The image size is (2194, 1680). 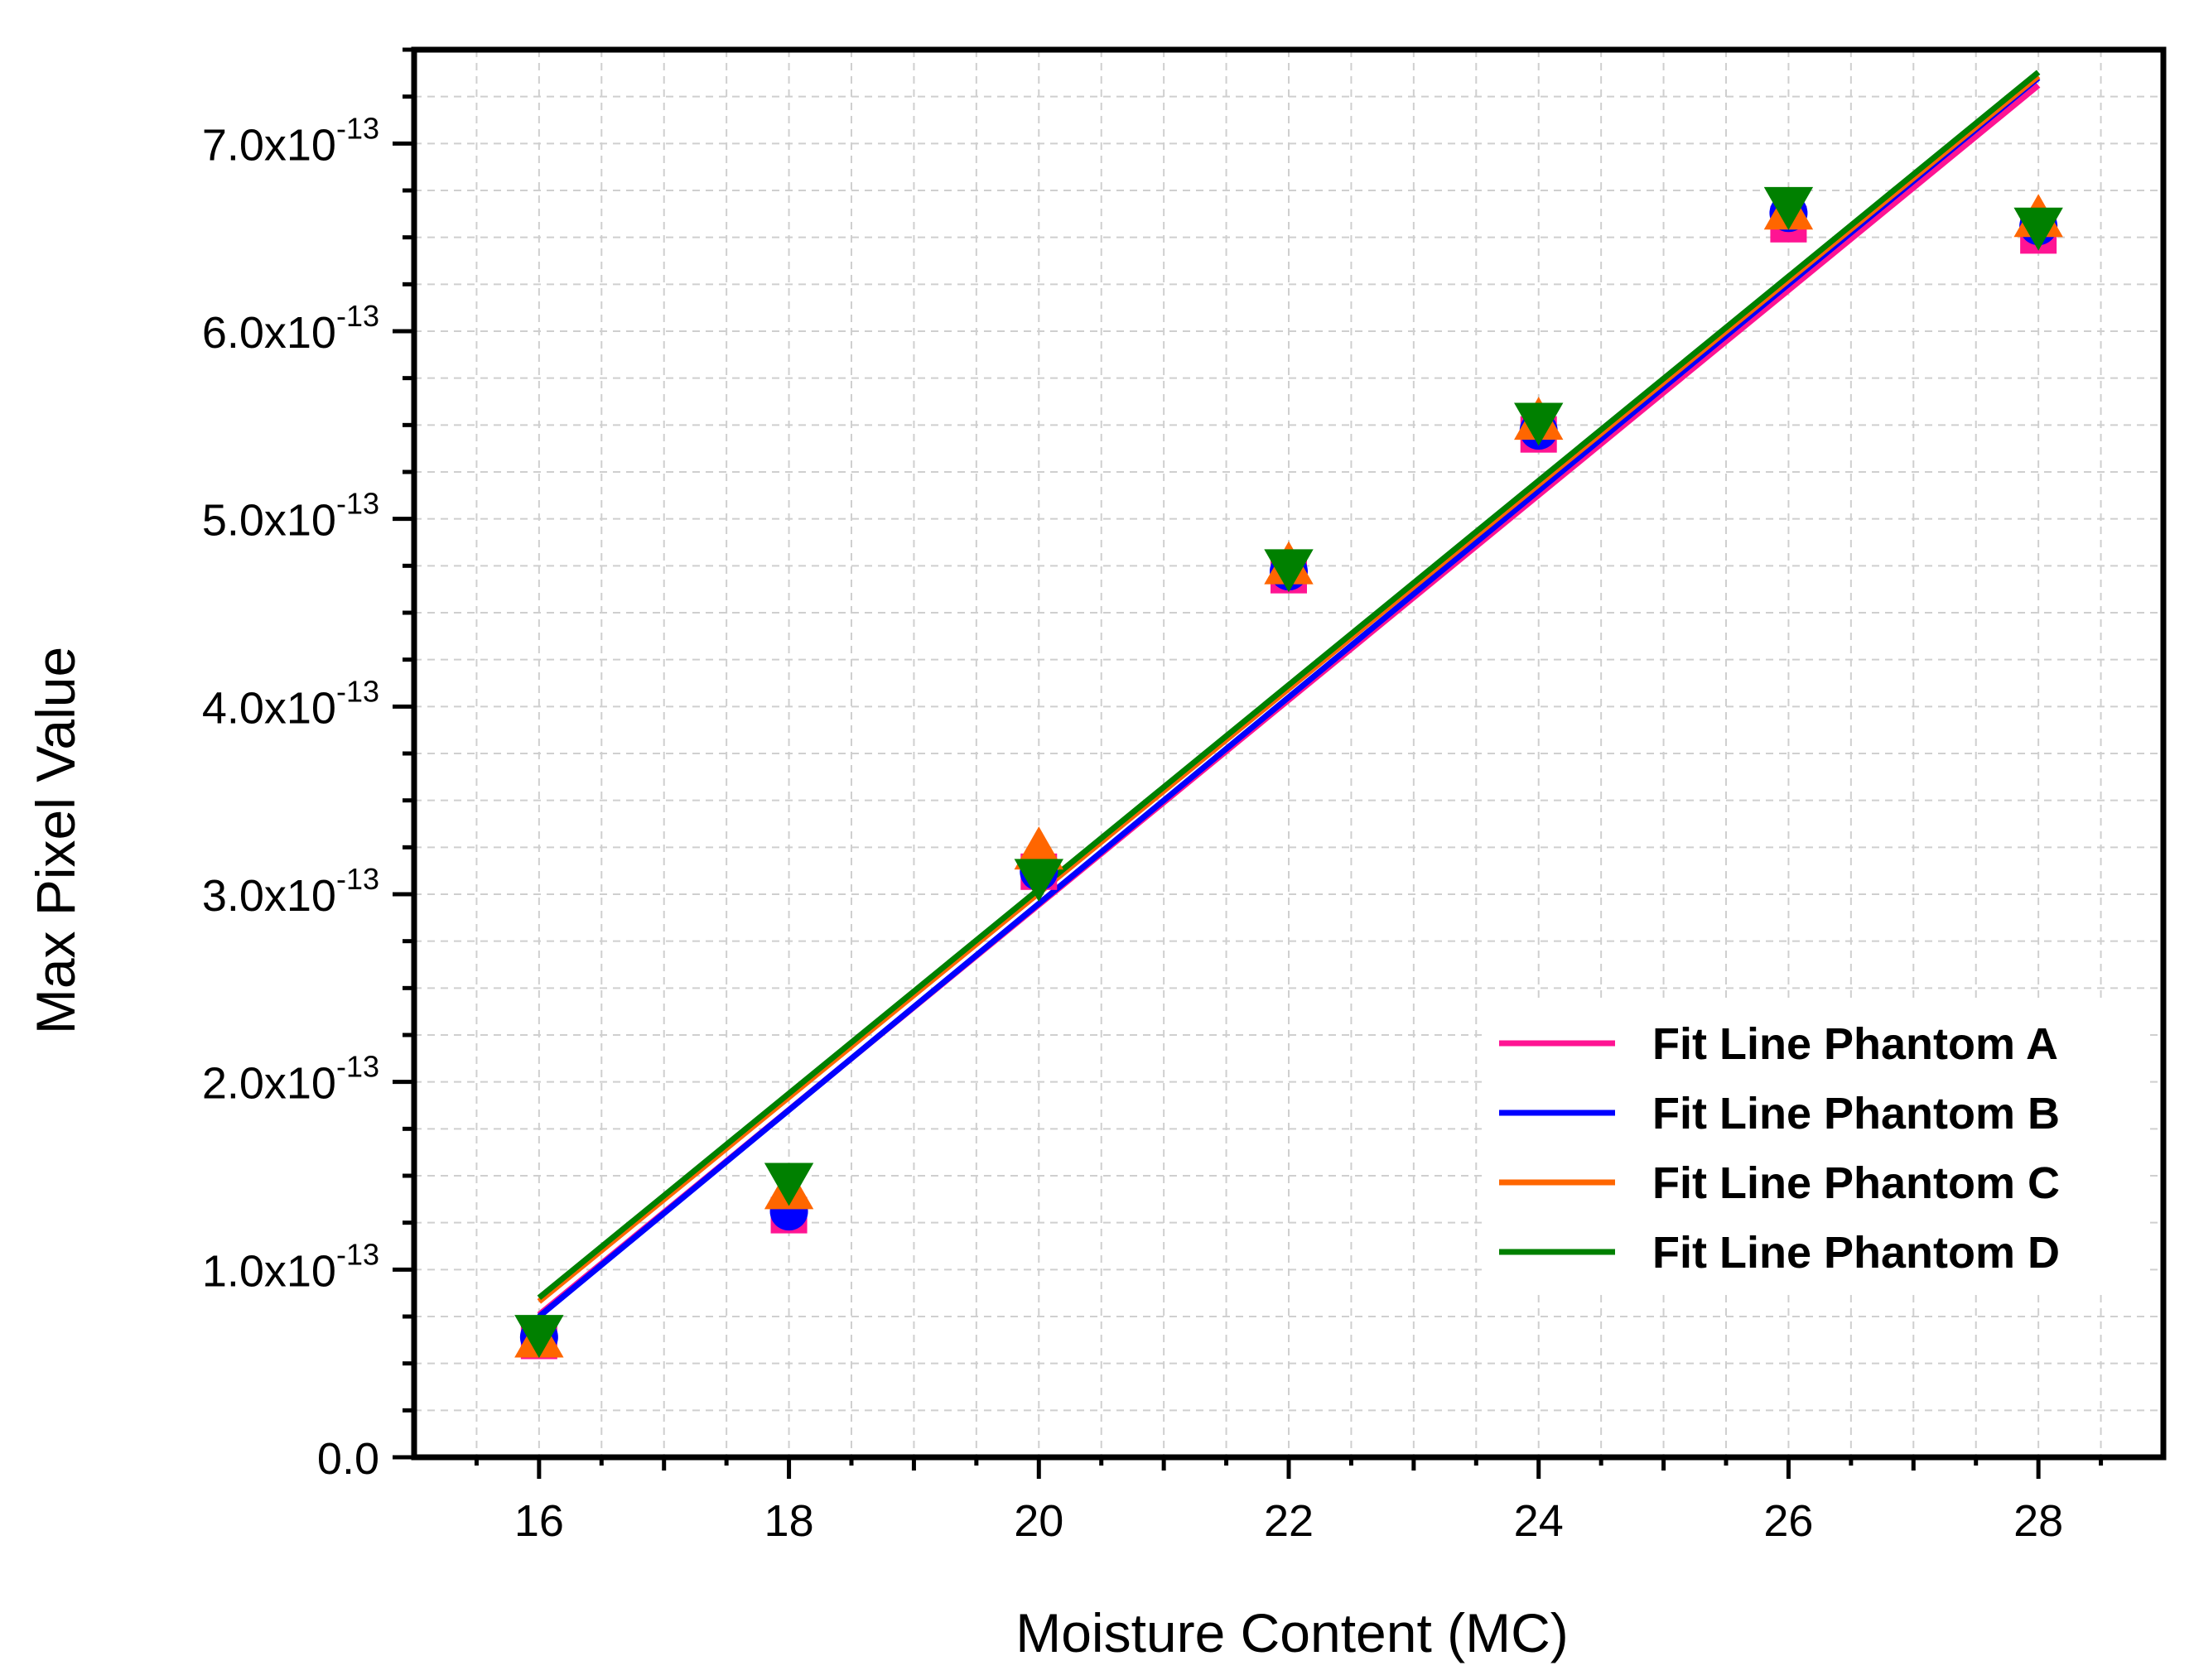 I want to click on y-tick-label: 3.0x10⁻¹³, so click(x=290, y=891).